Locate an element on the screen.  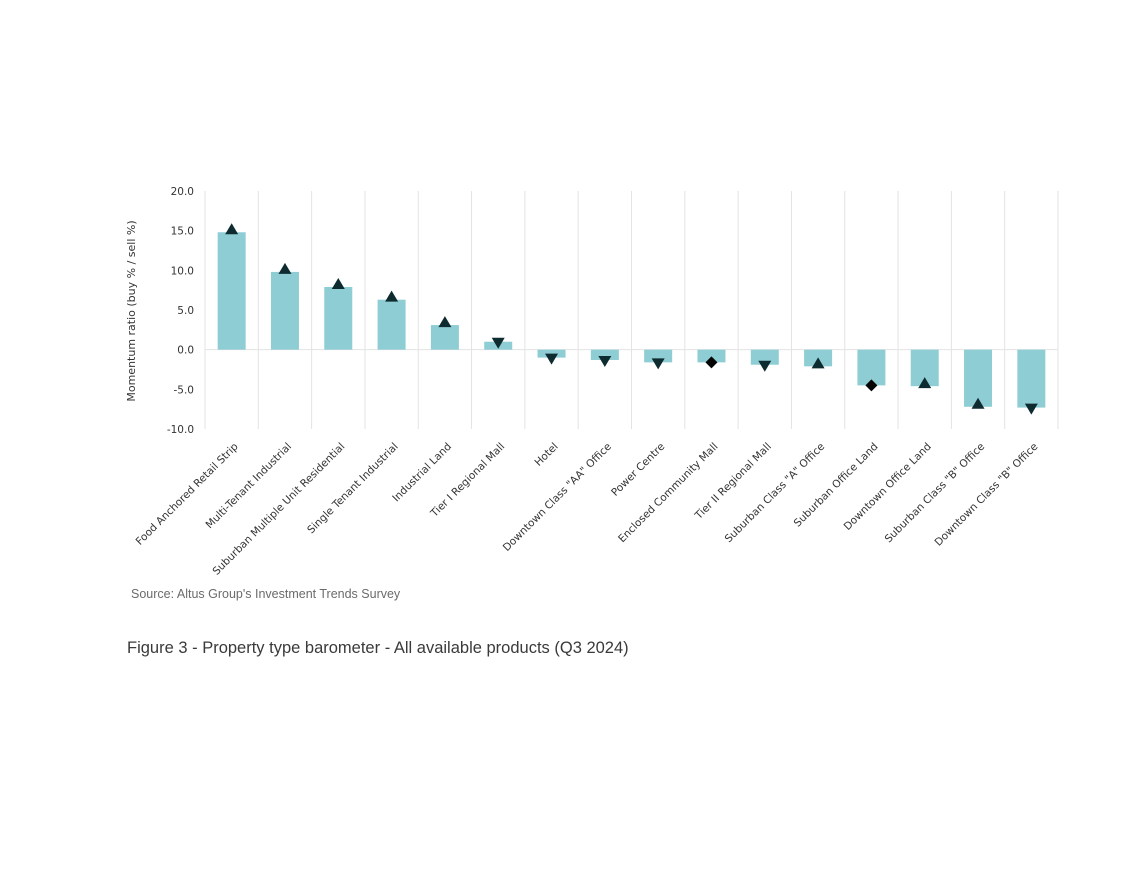
bars is located at coordinates (631, 320).